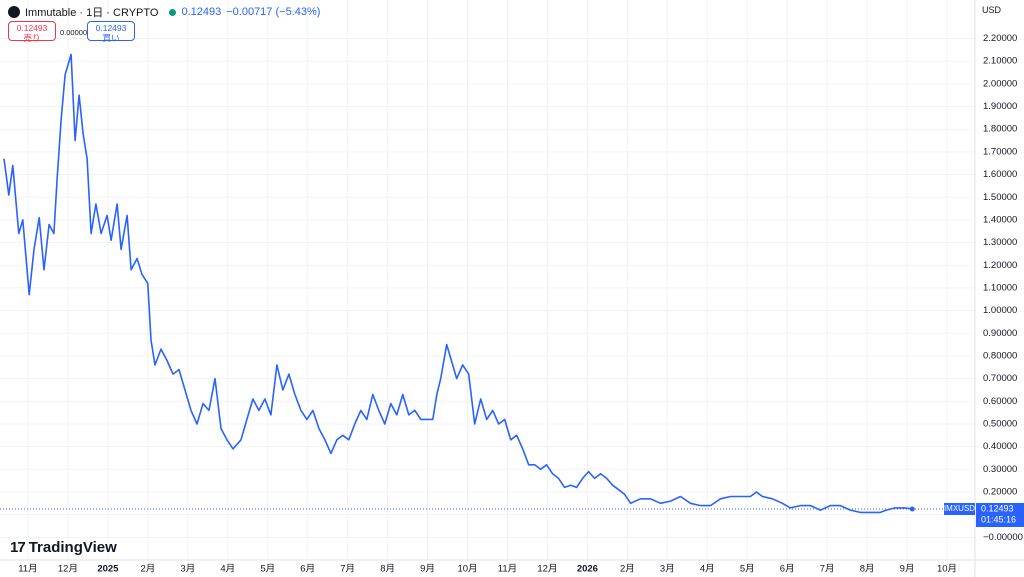  Describe the element at coordinates (1000, 83) in the screenshot. I see `y-tick-label: 2.00000` at that location.